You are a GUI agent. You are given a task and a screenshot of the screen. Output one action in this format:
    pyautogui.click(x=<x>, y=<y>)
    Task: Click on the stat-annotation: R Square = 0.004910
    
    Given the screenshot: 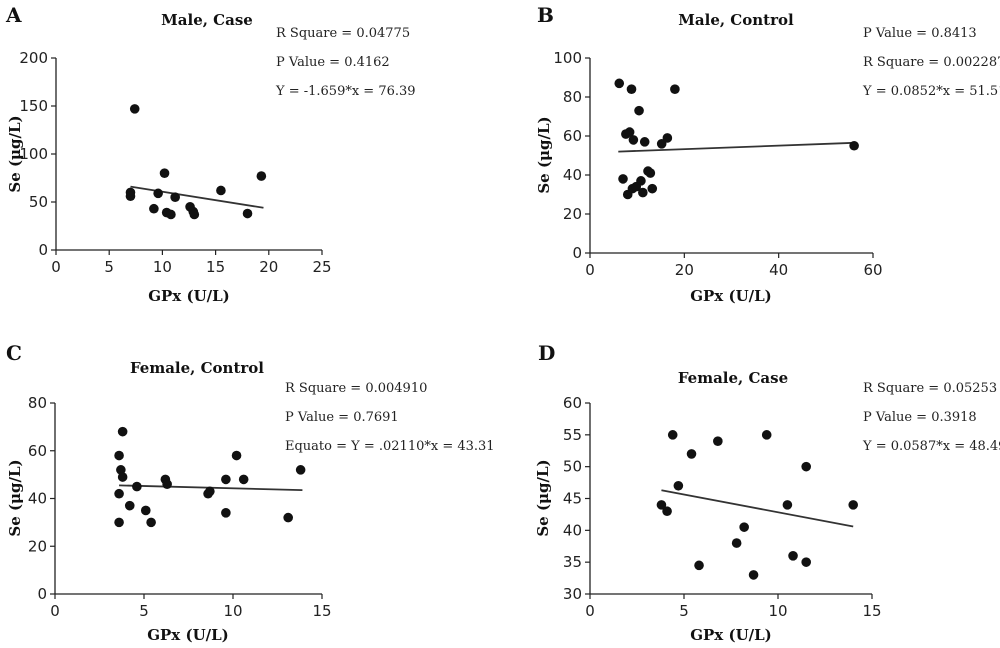 What is the action you would take?
    pyautogui.click(x=356, y=388)
    